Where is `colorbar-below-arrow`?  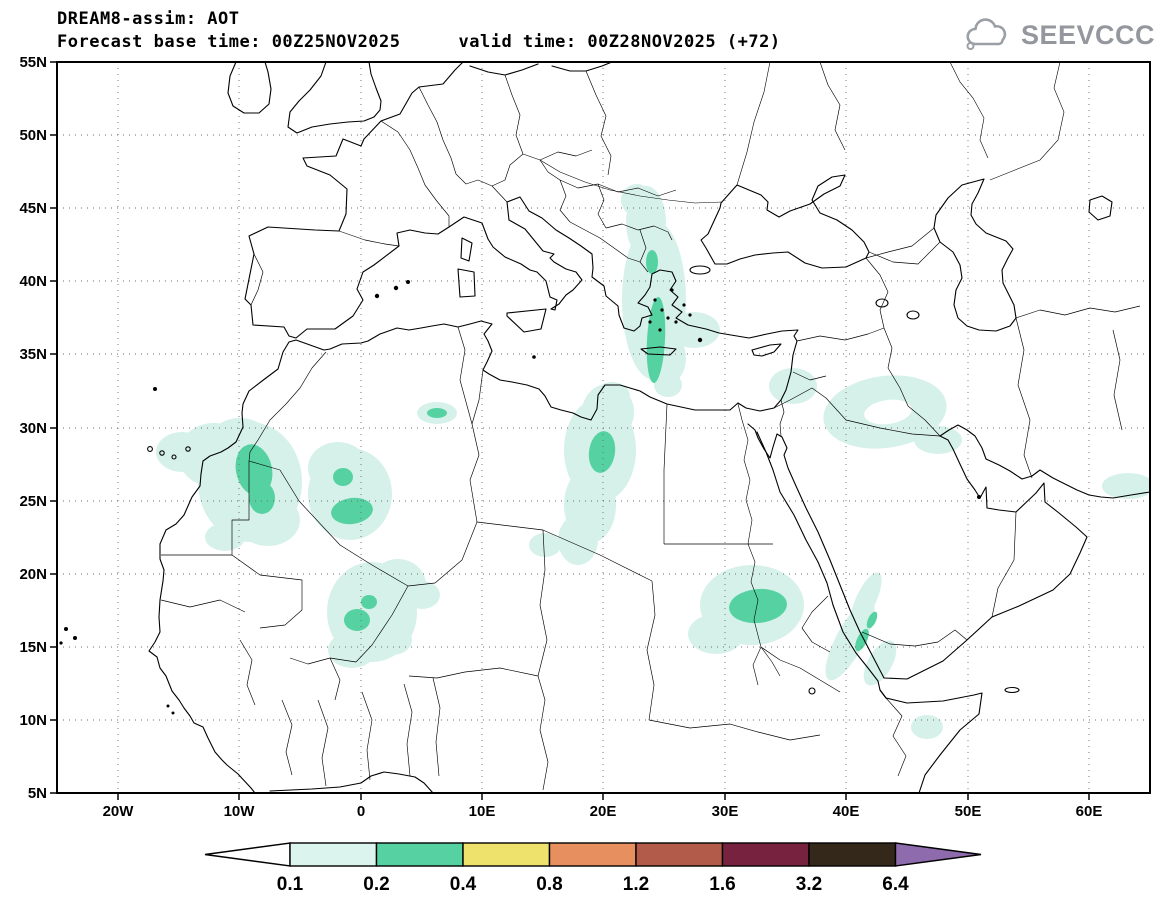 colorbar-below-arrow is located at coordinates (247, 854).